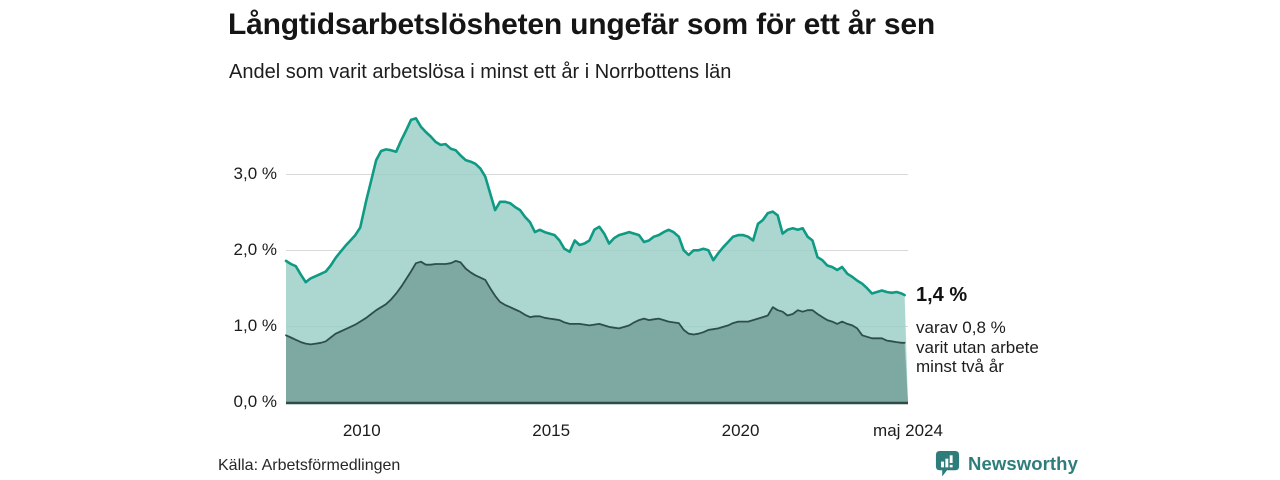 Image resolution: width=1280 pixels, height=480 pixels. Describe the element at coordinates (1023, 463) in the screenshot. I see `brand-wordmark: Newsworthy` at that location.